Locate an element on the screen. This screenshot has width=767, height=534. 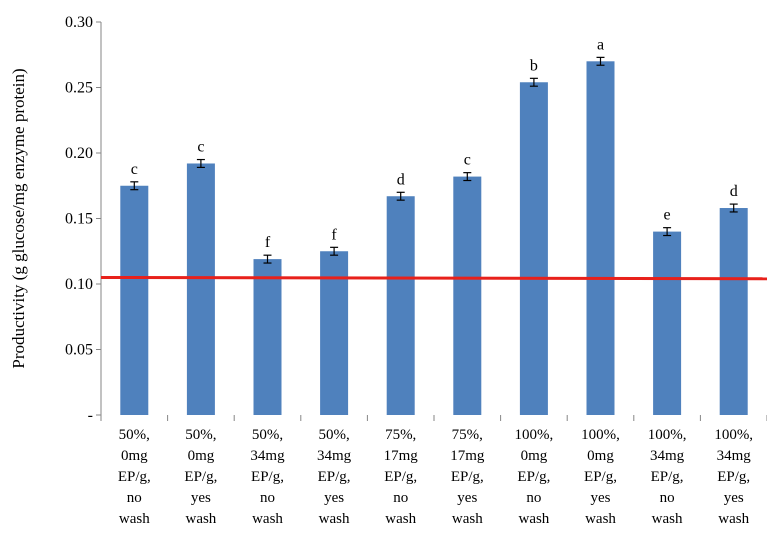
y-tick-label: 0.25 is located at coordinates (79, 88).